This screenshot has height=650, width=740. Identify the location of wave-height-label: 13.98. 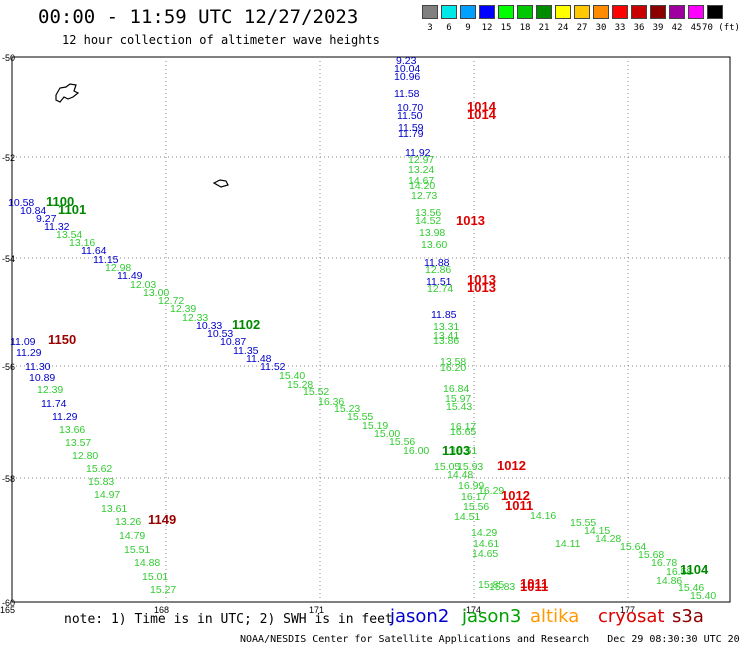
(432, 233).